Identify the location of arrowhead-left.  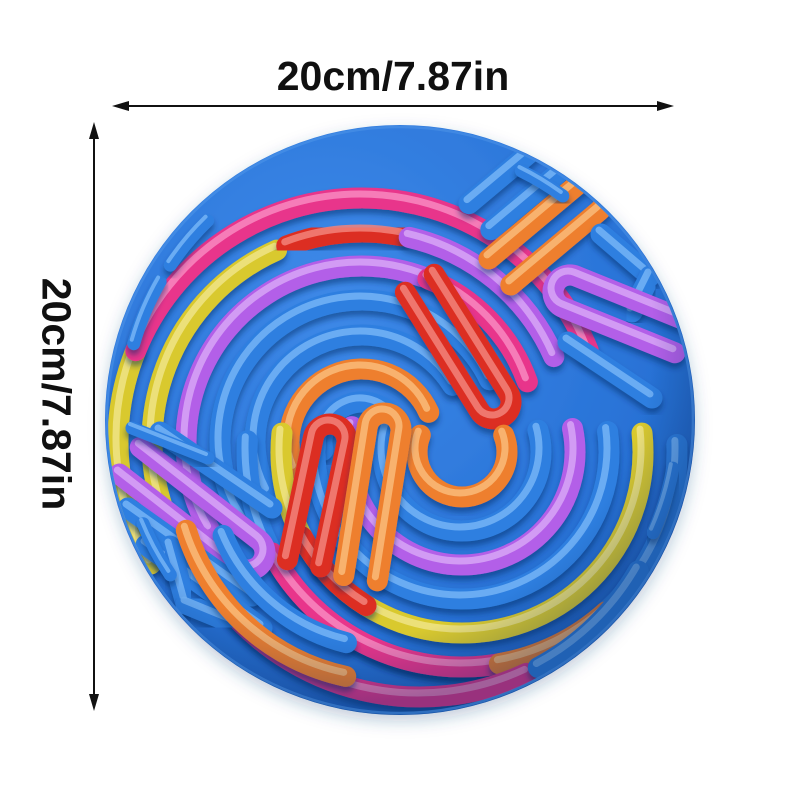
(120, 106).